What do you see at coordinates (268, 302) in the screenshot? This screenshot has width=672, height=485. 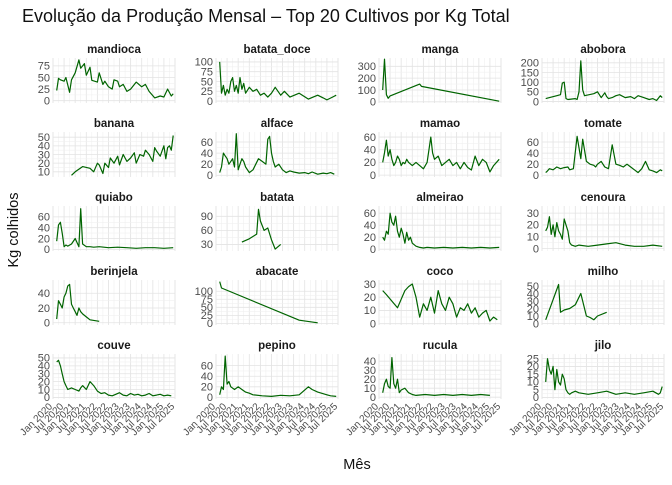 I see `series-line-abacate` at bounding box center [268, 302].